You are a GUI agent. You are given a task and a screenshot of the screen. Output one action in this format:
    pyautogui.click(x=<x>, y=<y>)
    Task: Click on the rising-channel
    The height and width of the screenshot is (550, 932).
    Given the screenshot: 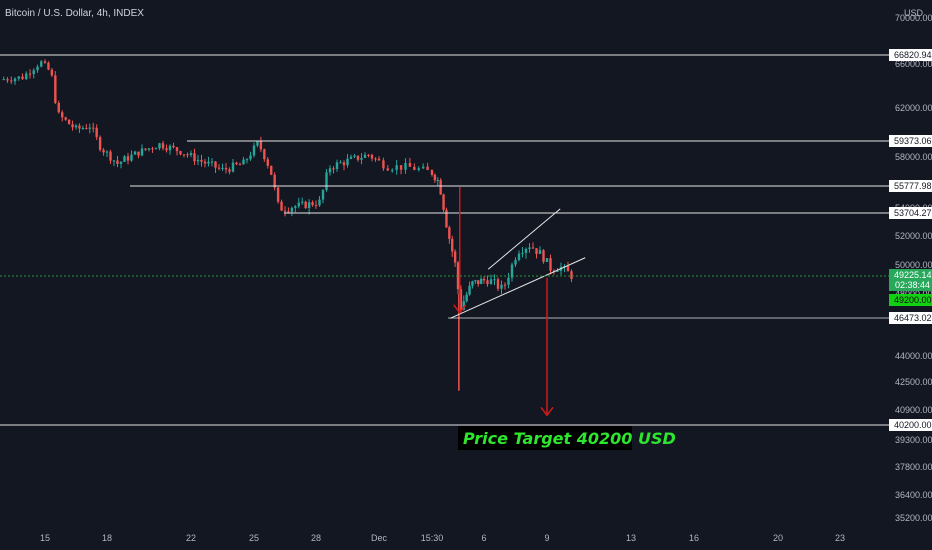 What is the action you would take?
    pyautogui.click(x=517, y=263)
    